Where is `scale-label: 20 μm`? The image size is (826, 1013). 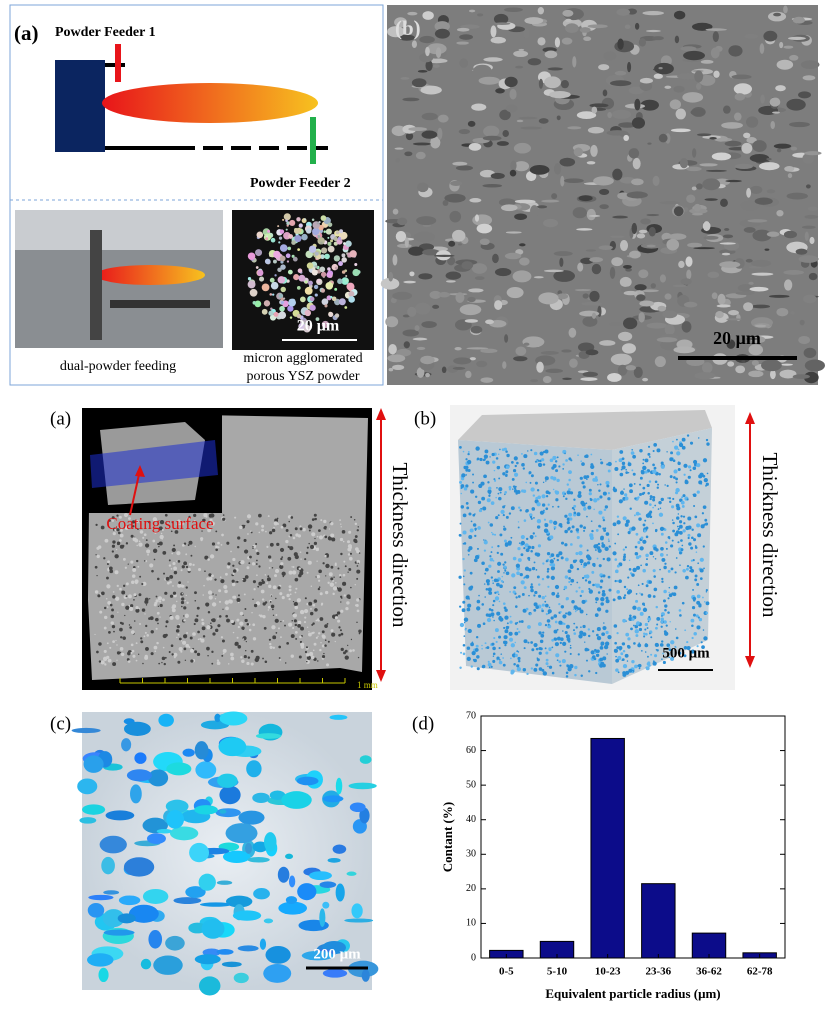
scale-label: 20 μm is located at coordinates (318, 326).